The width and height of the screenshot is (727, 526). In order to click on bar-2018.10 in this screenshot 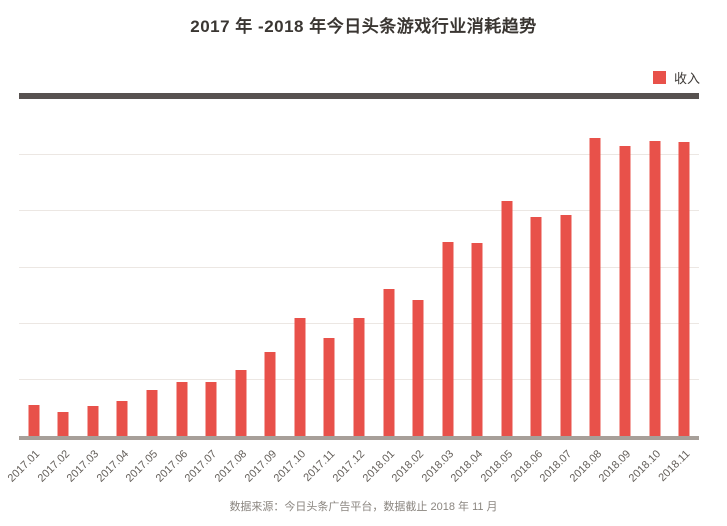, I will do `click(655, 288)`.